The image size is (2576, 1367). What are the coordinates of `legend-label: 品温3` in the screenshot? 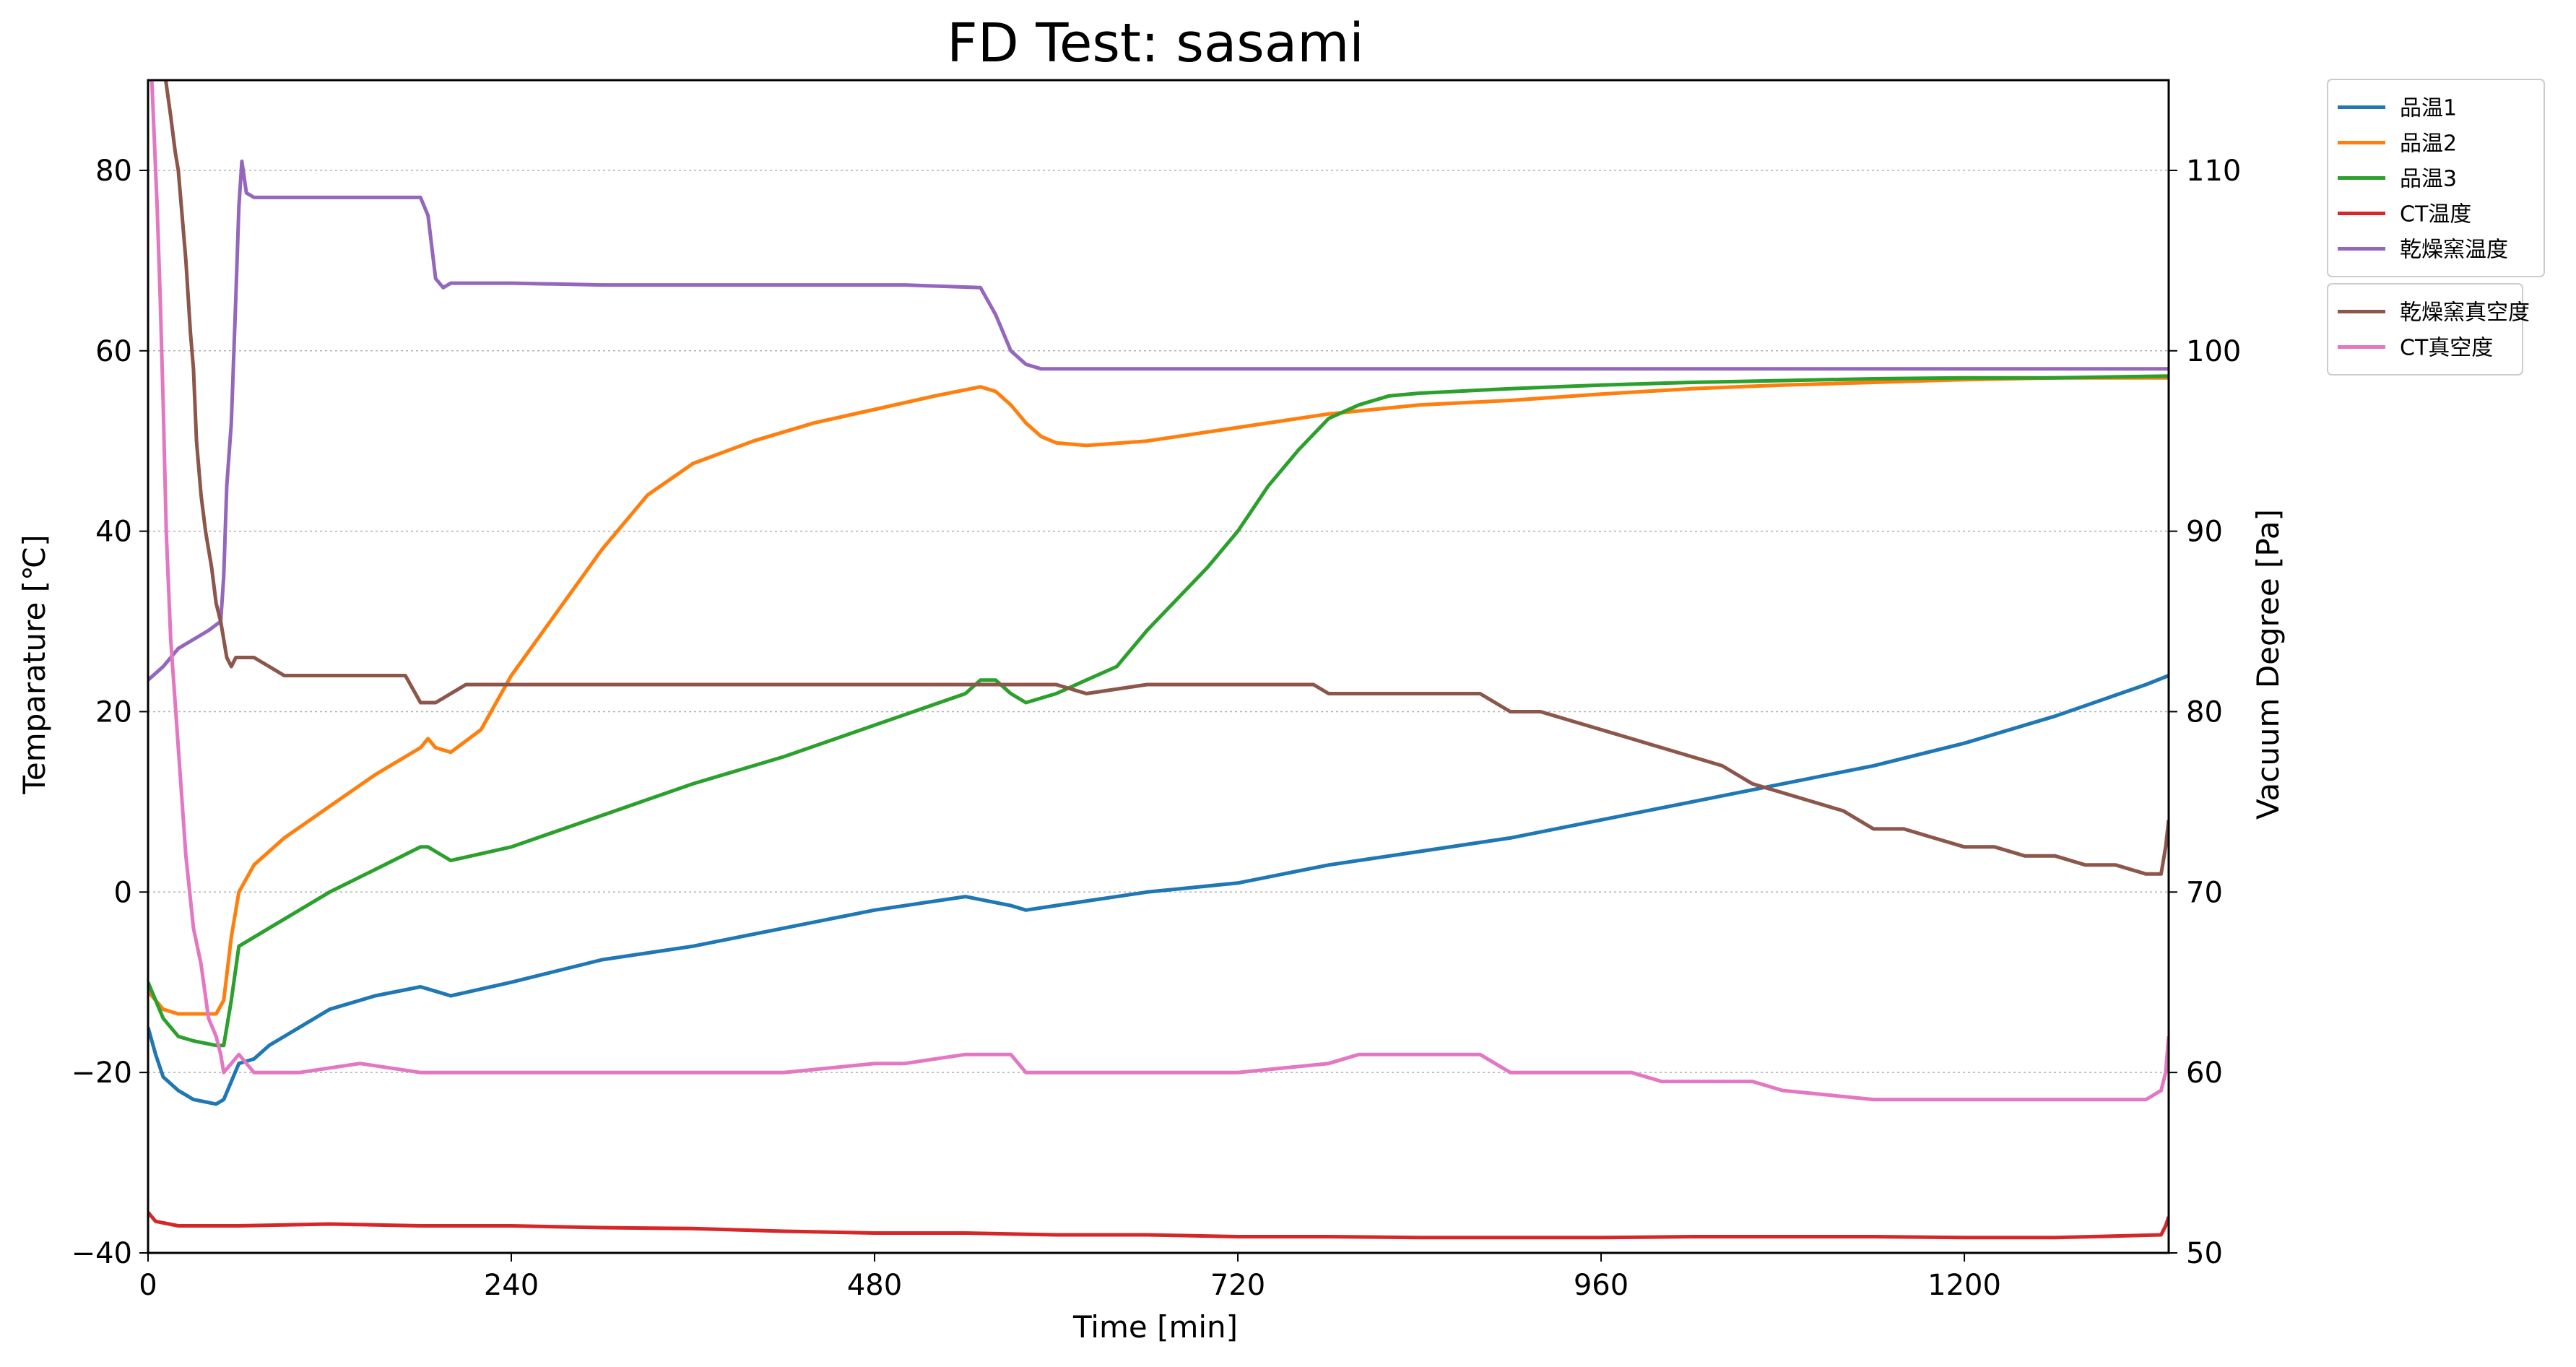 It's located at (2428, 179).